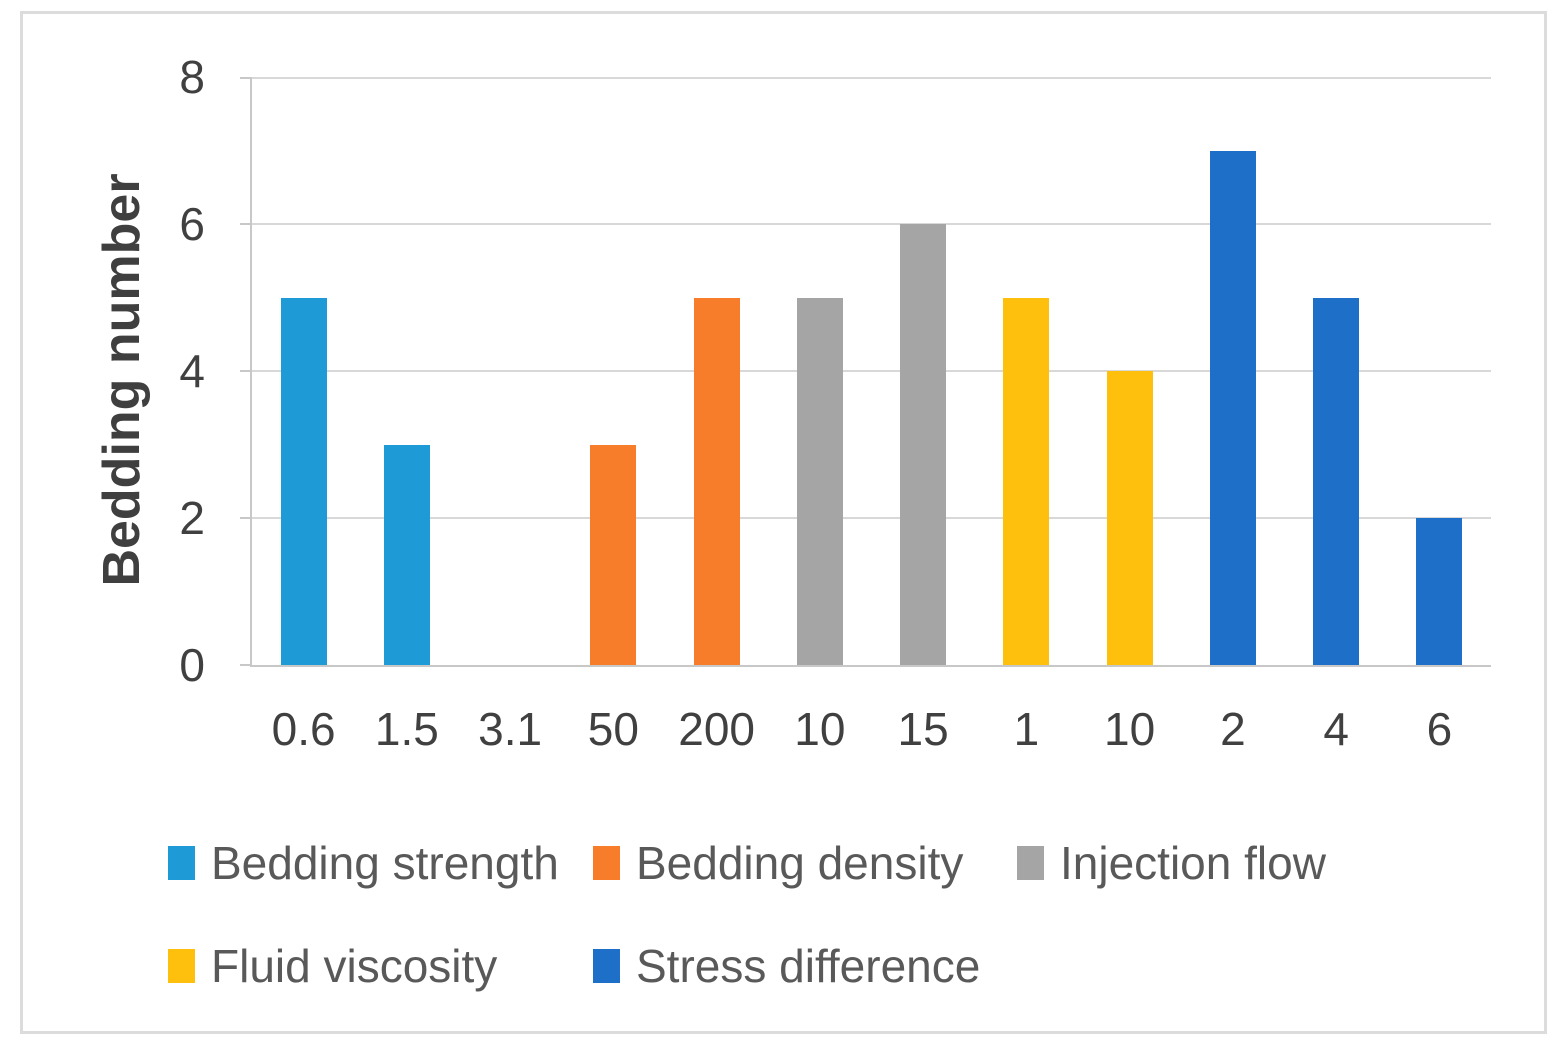 The image size is (1565, 1064). Describe the element at coordinates (303, 729) in the screenshot. I see `x-tick-label-0: 0.6` at that location.